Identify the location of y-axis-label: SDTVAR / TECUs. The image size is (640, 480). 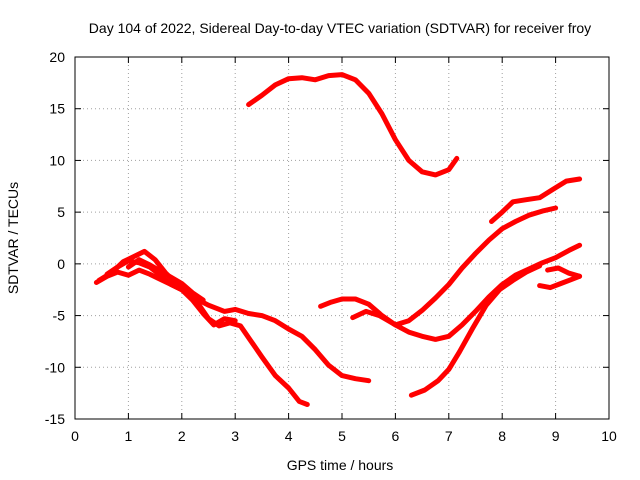
(13, 238).